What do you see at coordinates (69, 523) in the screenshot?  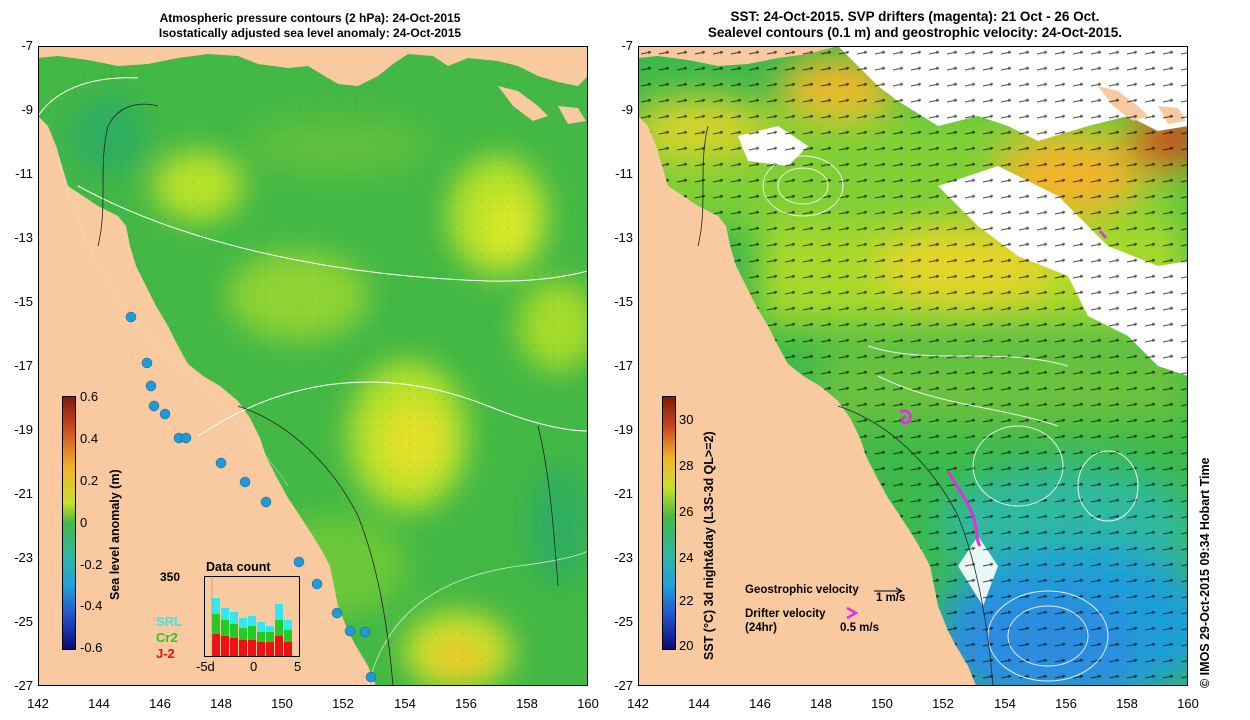 I see `sea-level-colorbar` at bounding box center [69, 523].